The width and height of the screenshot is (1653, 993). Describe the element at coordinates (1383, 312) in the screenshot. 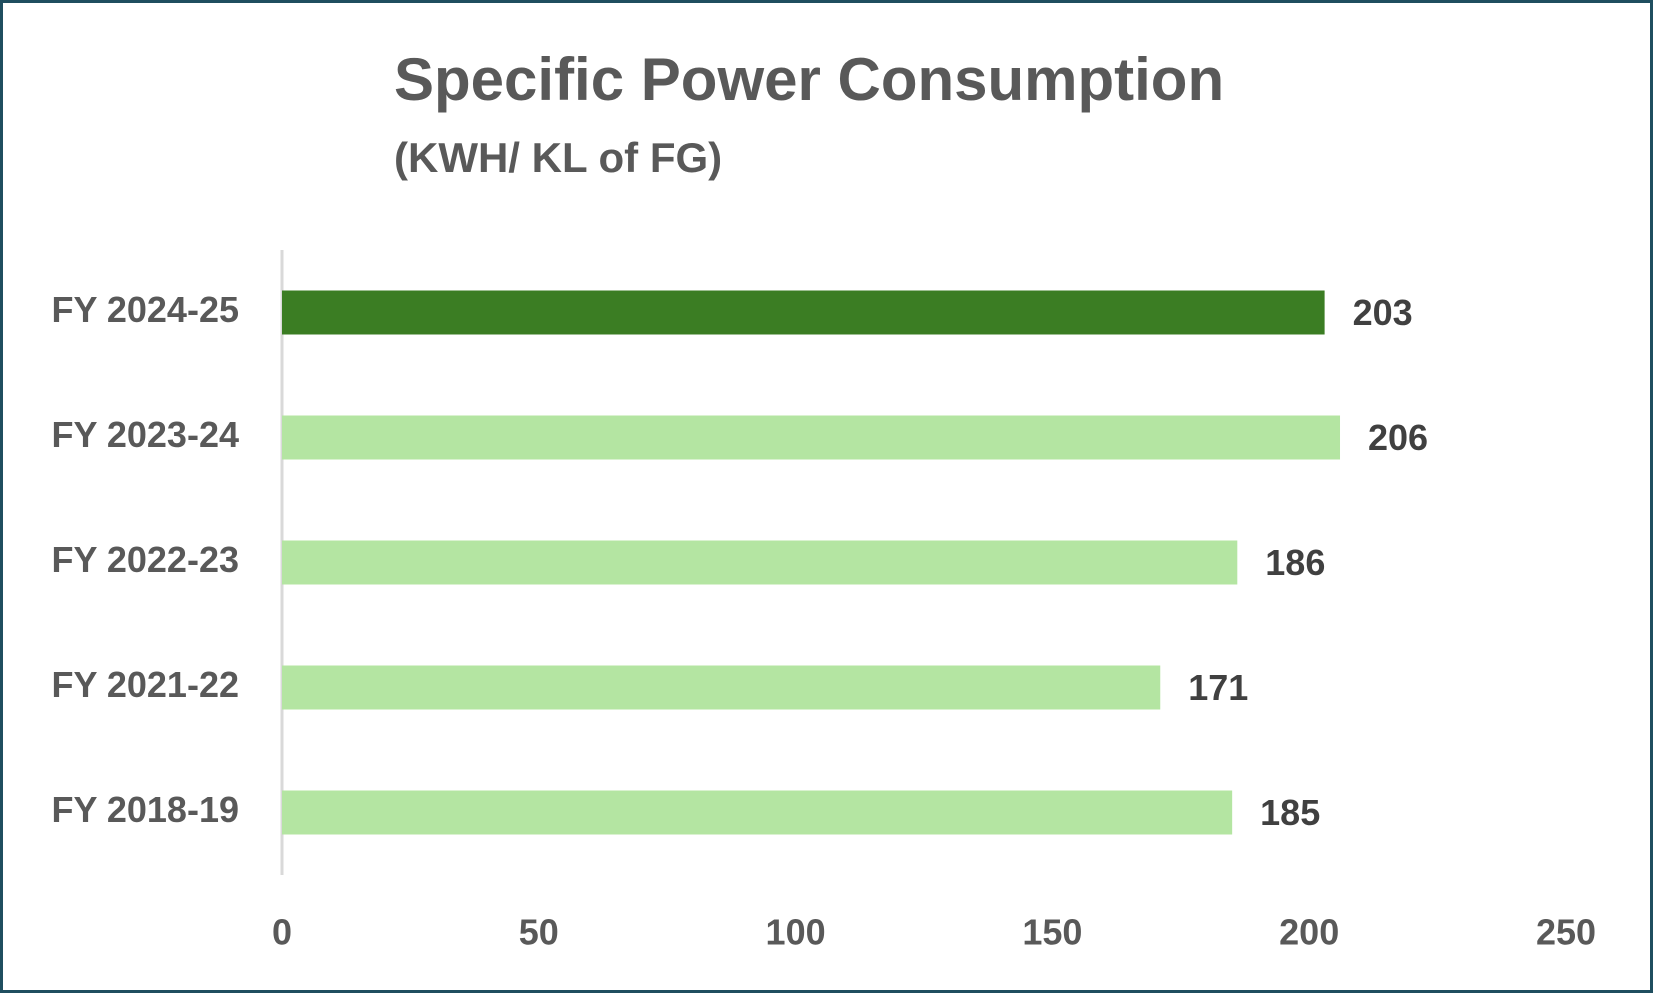

I see `value-label: 203` at that location.